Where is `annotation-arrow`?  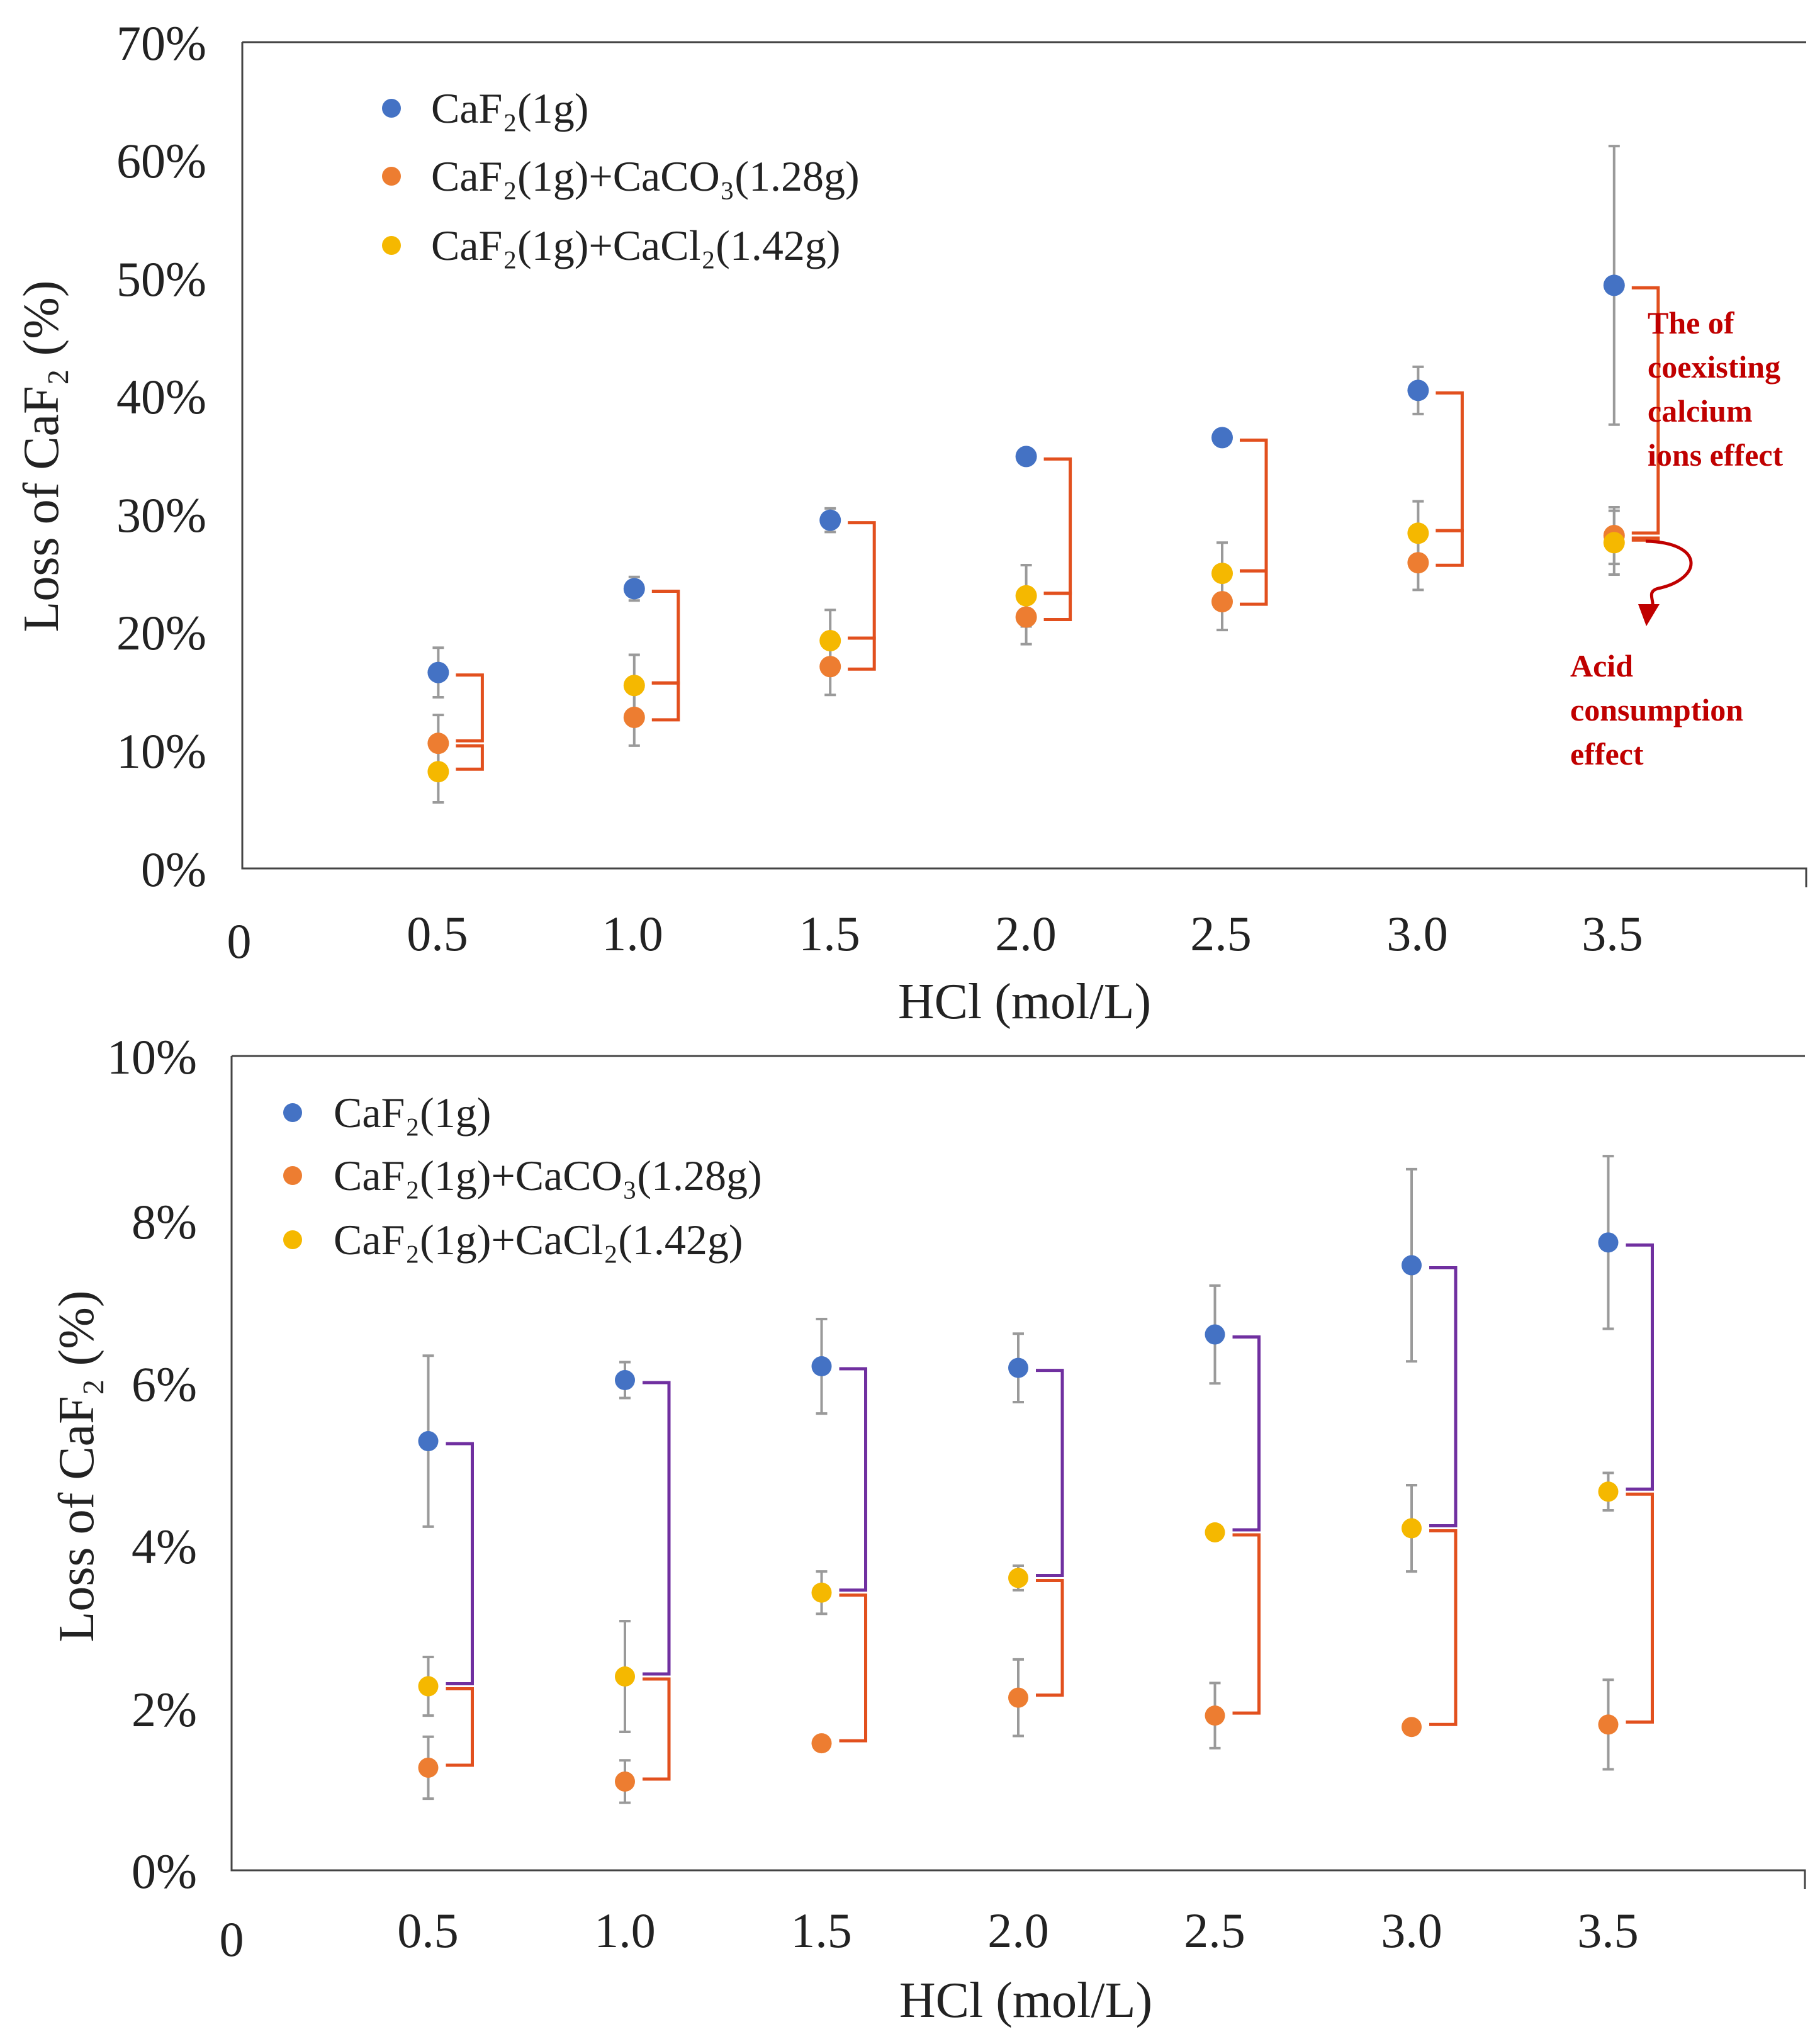 annotation-arrow is located at coordinates (1669, 574).